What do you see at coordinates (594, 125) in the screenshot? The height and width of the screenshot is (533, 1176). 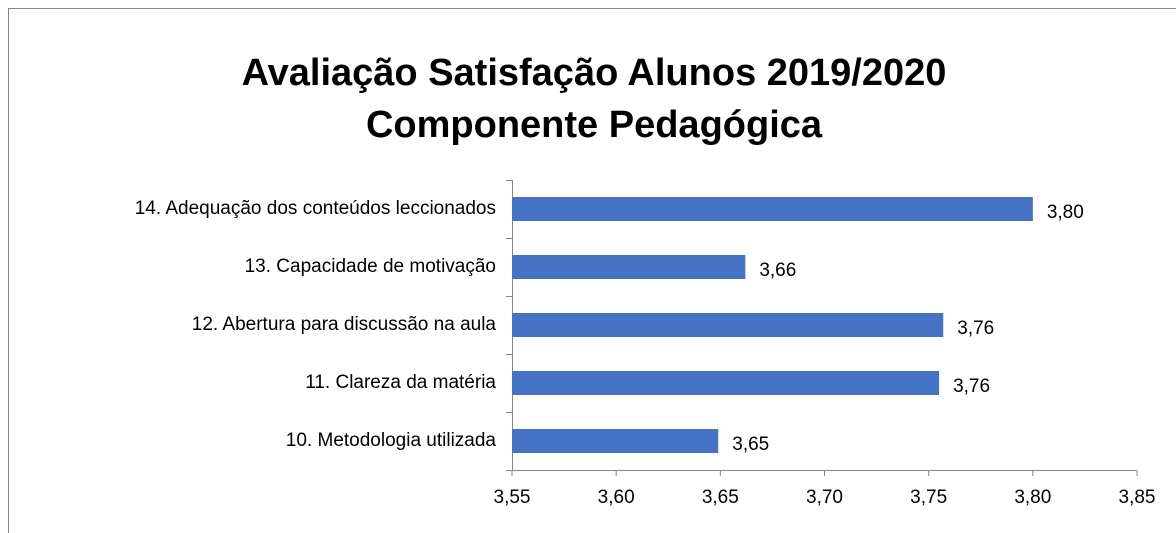 I see `chart-title: Componente Pedagógica` at bounding box center [594, 125].